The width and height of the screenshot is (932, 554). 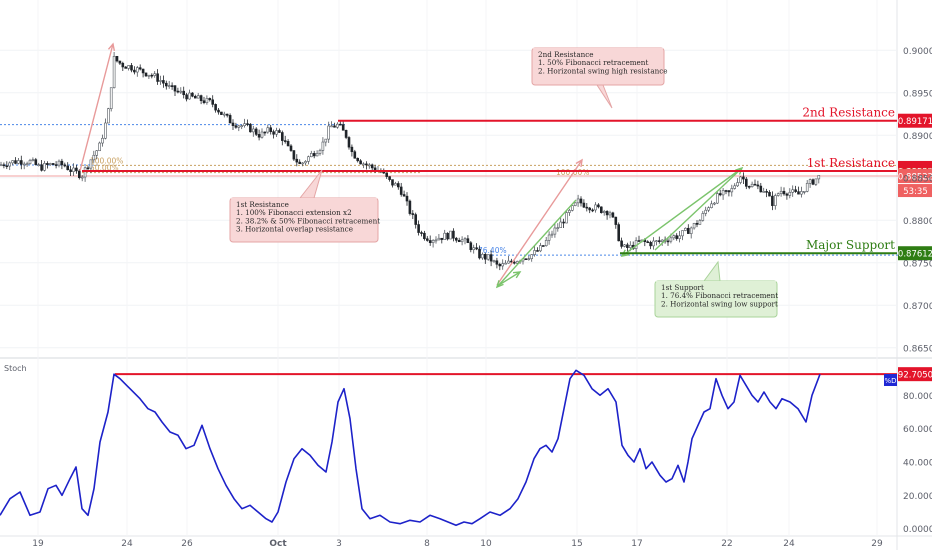 I want to click on swing-arrow-green-1-head, so click(x=517, y=275).